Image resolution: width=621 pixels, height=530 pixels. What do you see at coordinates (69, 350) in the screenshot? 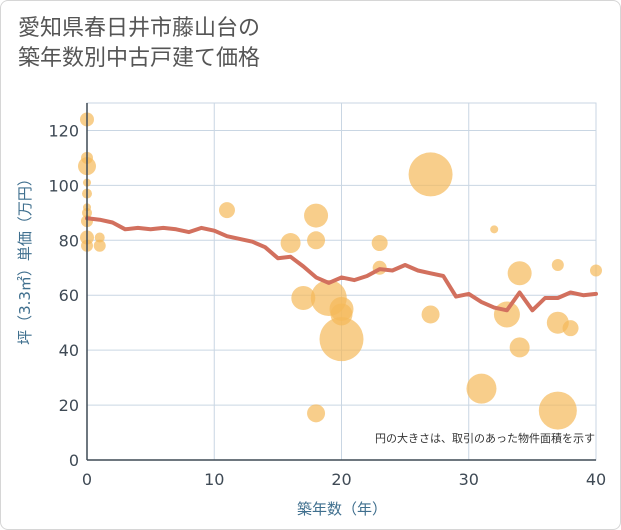
I see `y-tick-label: 40` at bounding box center [69, 350].